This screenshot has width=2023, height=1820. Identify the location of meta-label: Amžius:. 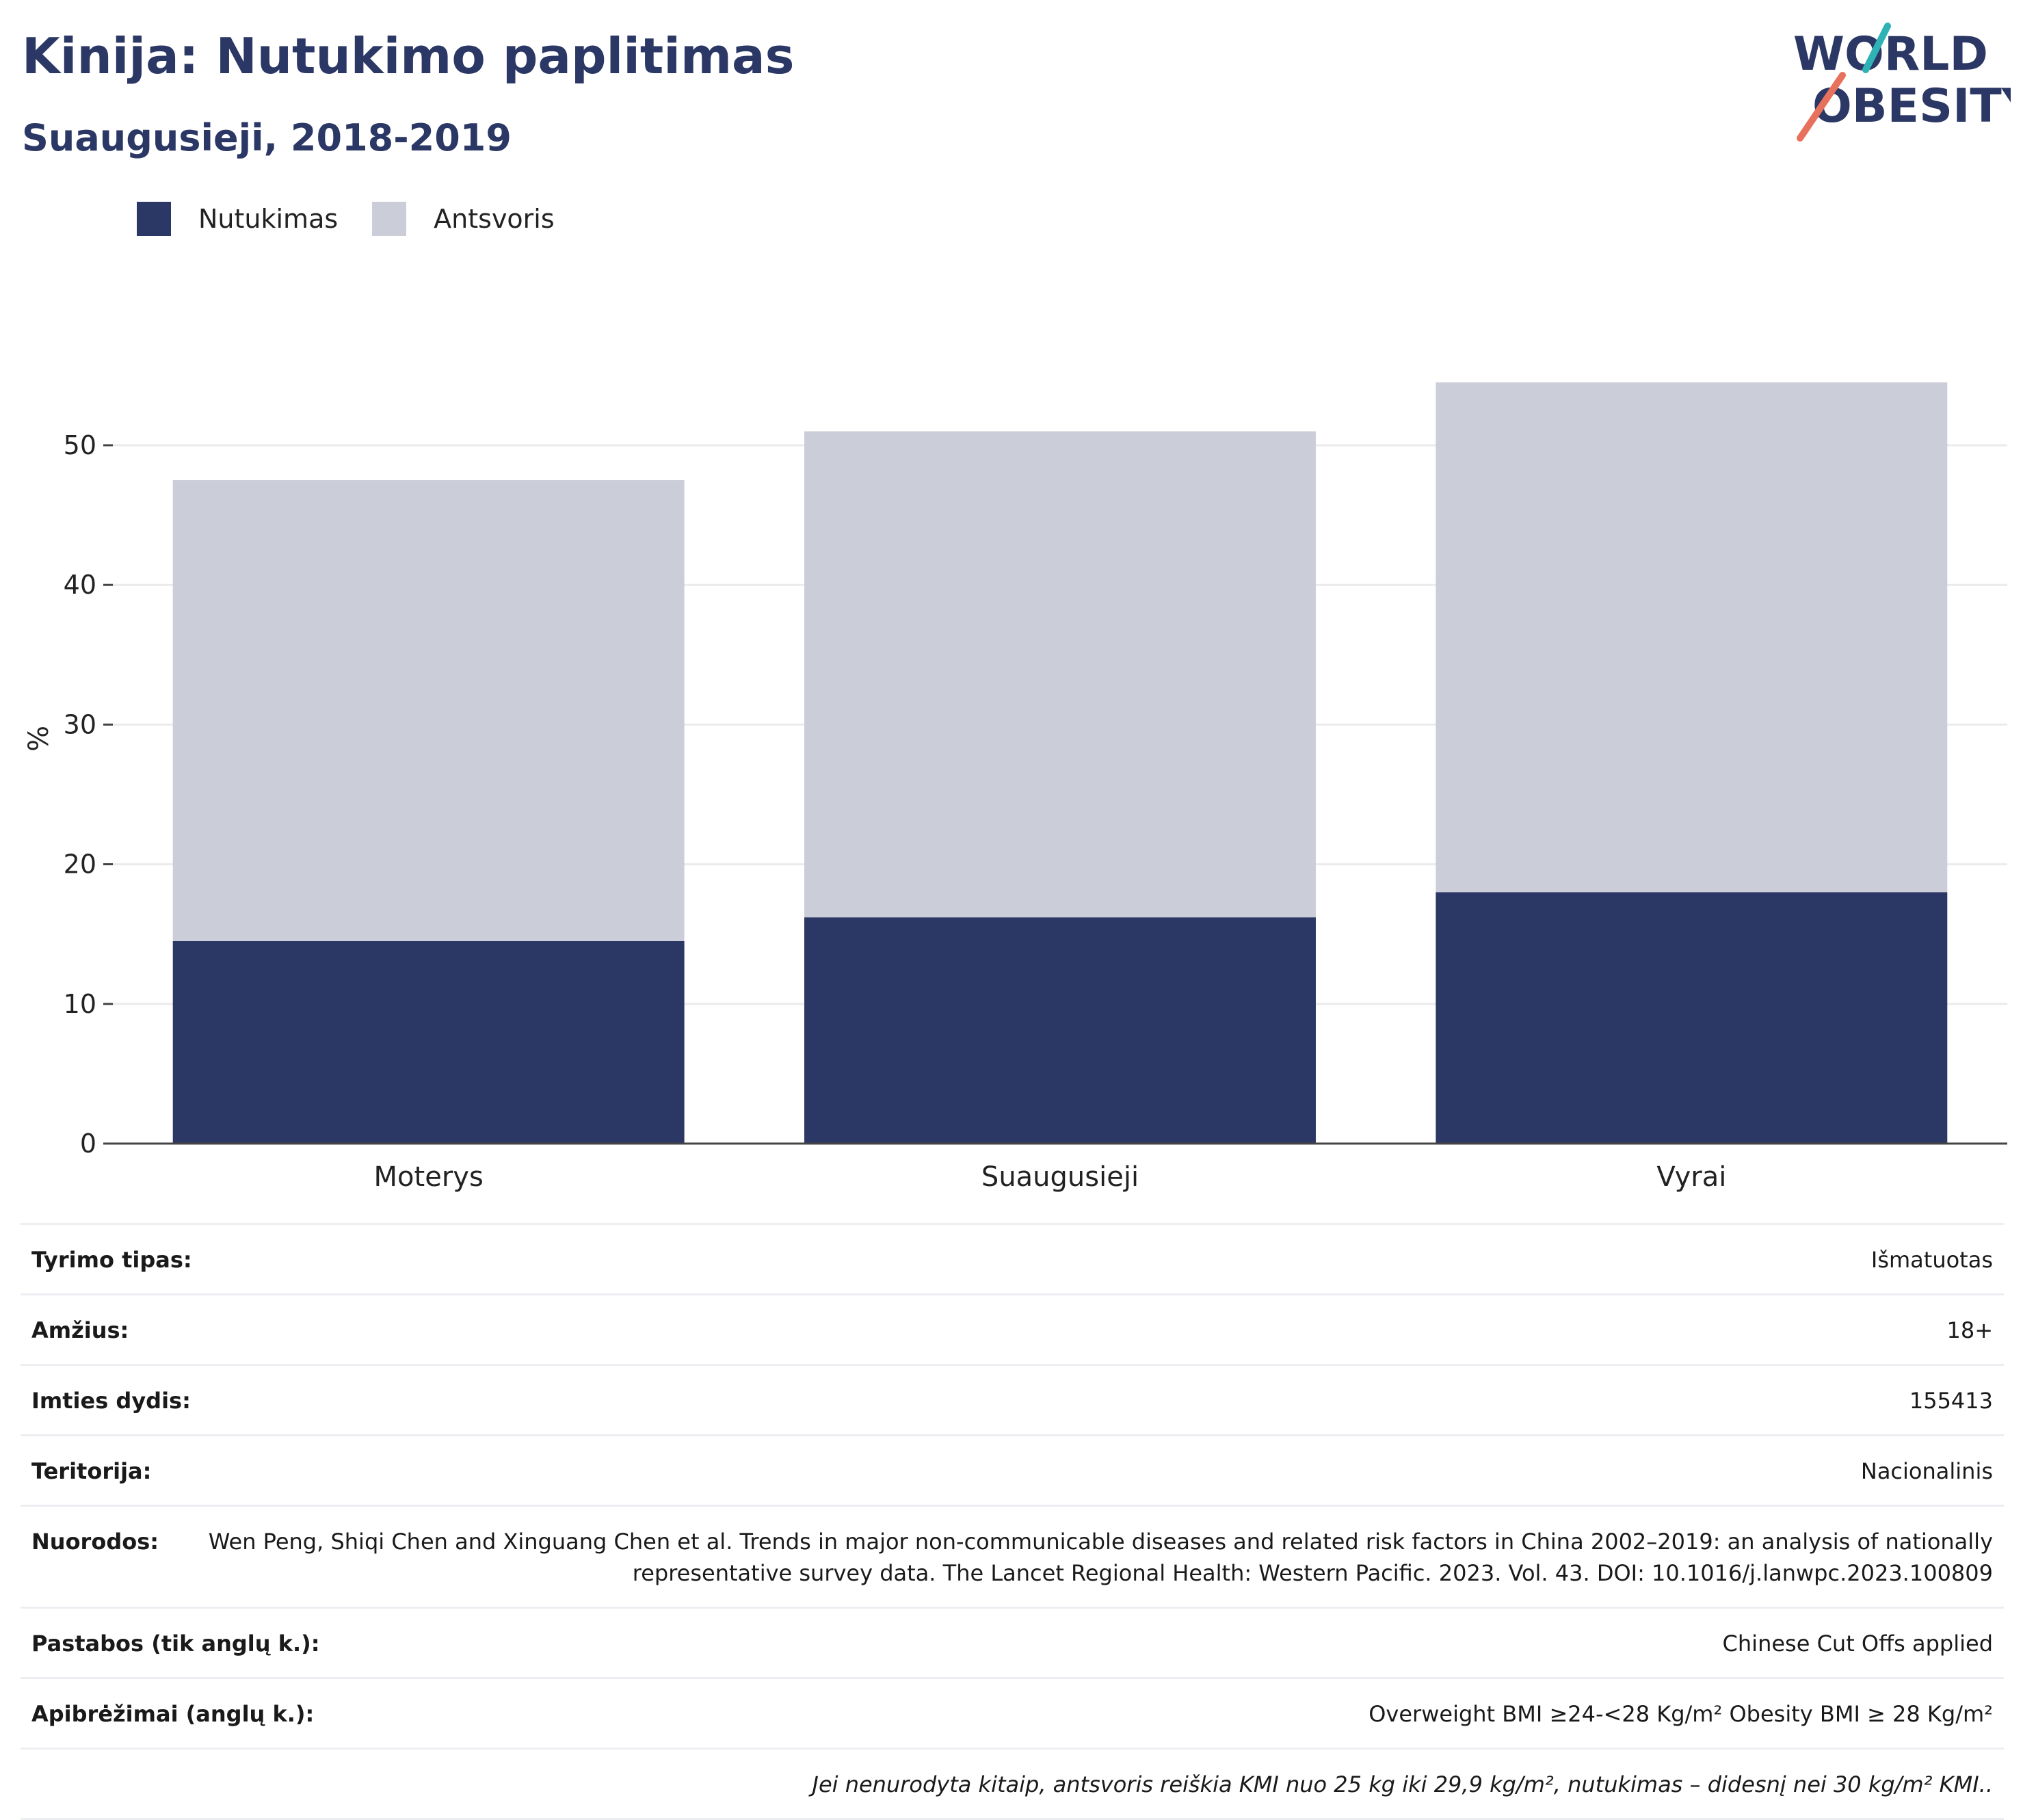
(80, 1330).